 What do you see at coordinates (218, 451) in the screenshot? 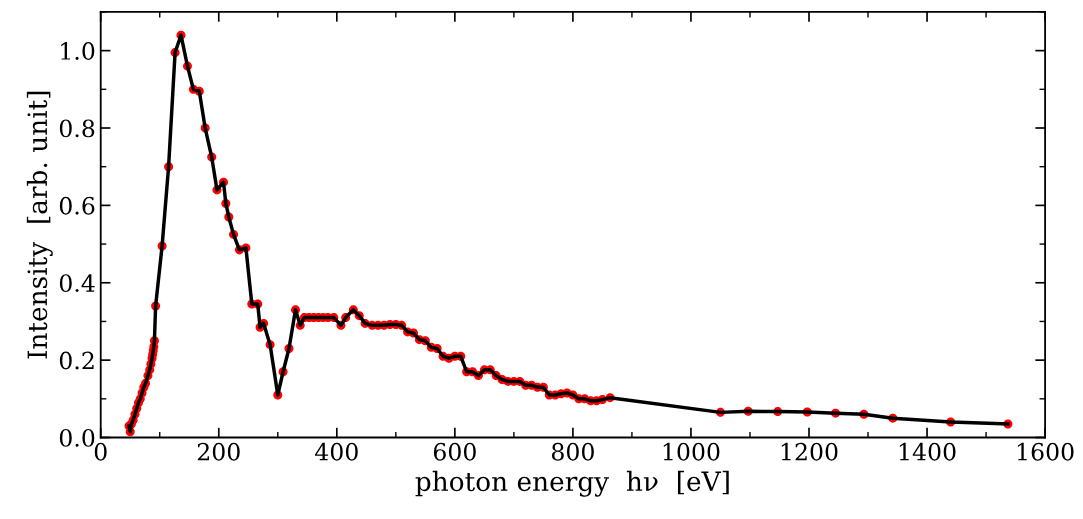
I see `x-tick-label: 200` at bounding box center [218, 451].